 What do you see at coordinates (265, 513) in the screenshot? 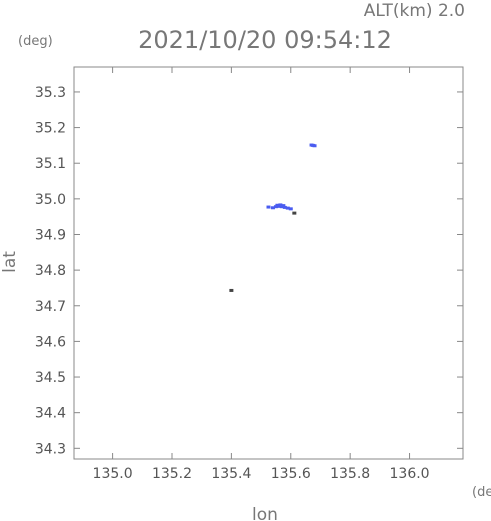
I see `x-axis-label: lon` at bounding box center [265, 513].